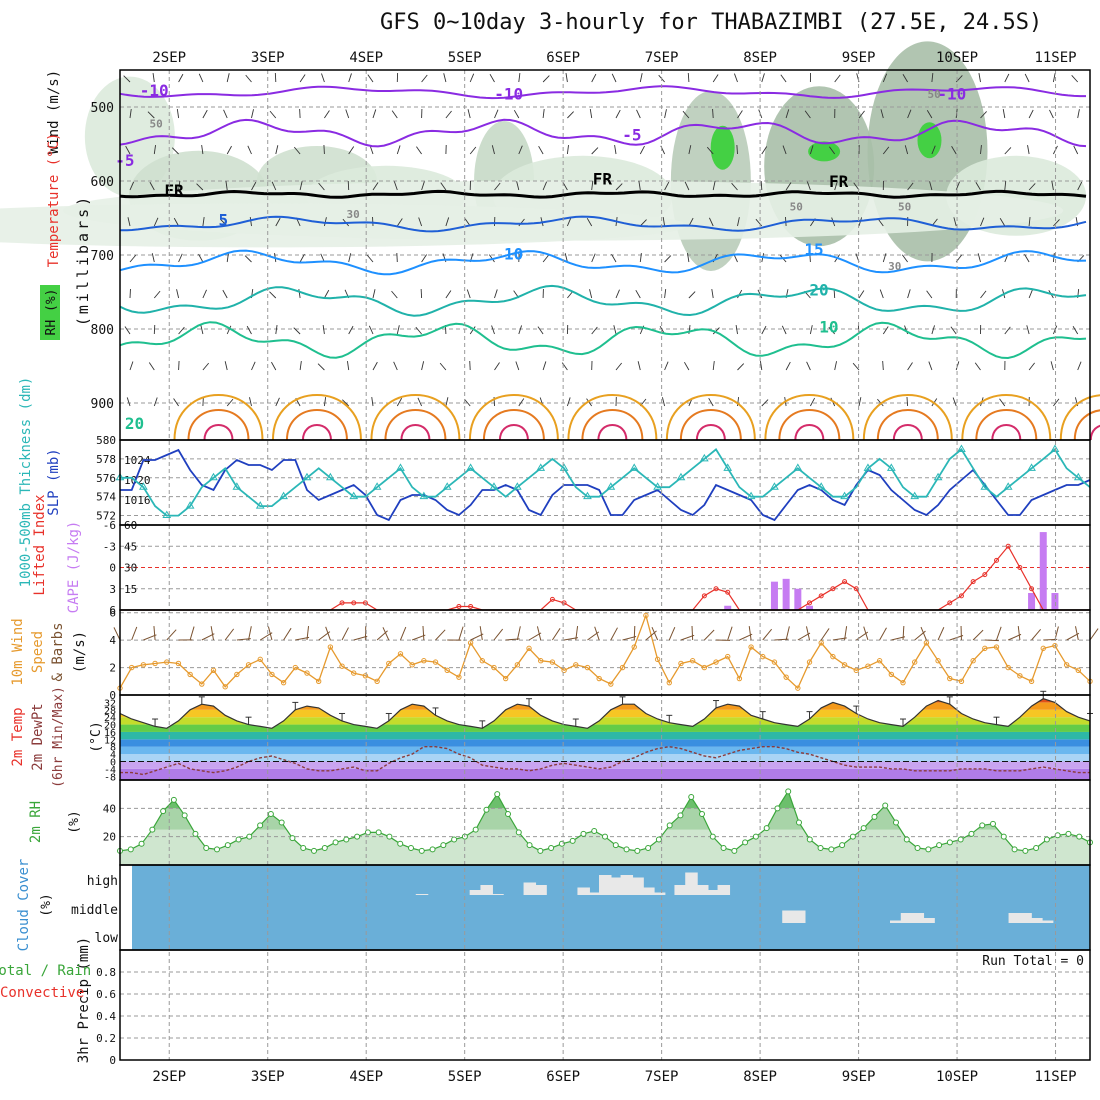 The width and height of the screenshot is (1100, 1100). I want to click on temp-axis-label-1: 2m Temp, so click(18, 736).